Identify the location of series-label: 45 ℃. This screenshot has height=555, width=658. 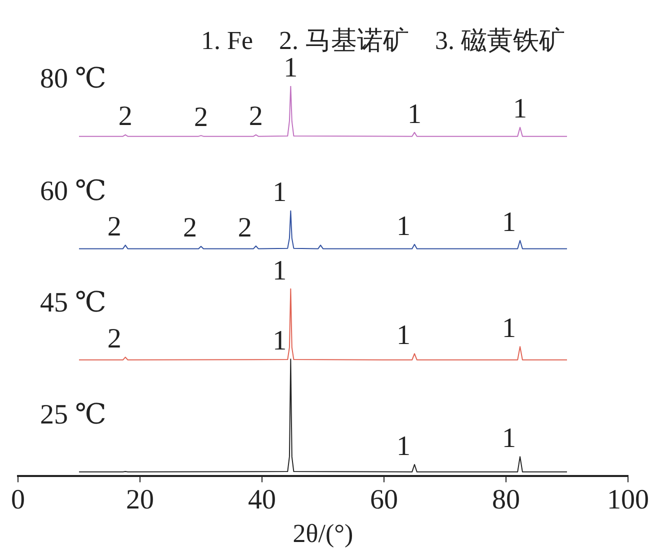
(73, 302).